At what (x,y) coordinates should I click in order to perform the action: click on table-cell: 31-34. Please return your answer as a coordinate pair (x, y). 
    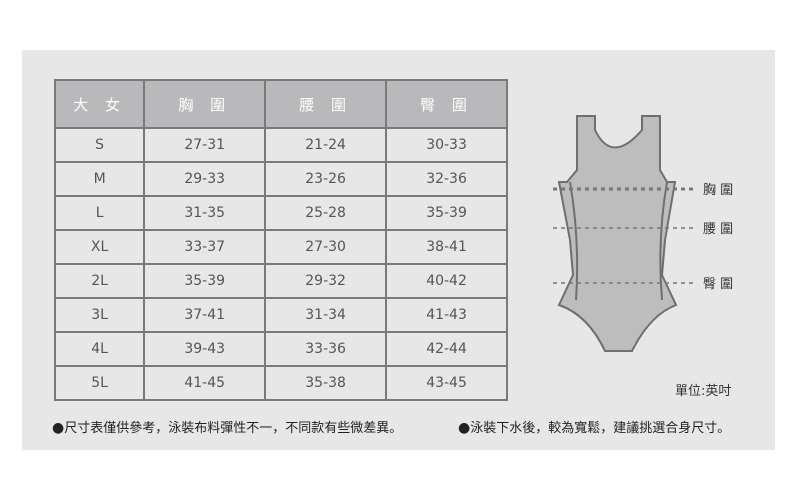
    Looking at the image, I should click on (326, 315).